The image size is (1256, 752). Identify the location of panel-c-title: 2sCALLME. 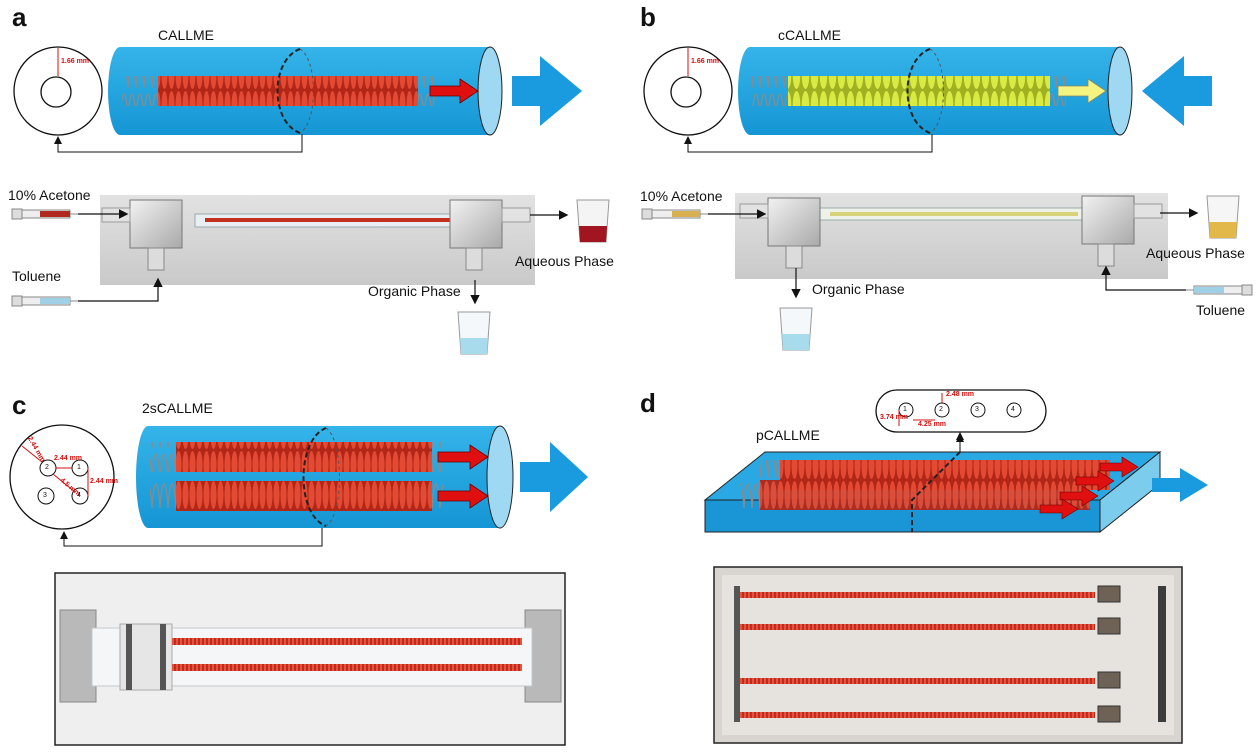
(177, 408).